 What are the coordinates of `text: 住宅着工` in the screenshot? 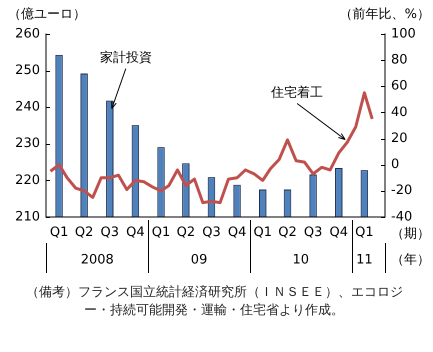 It's located at (297, 92).